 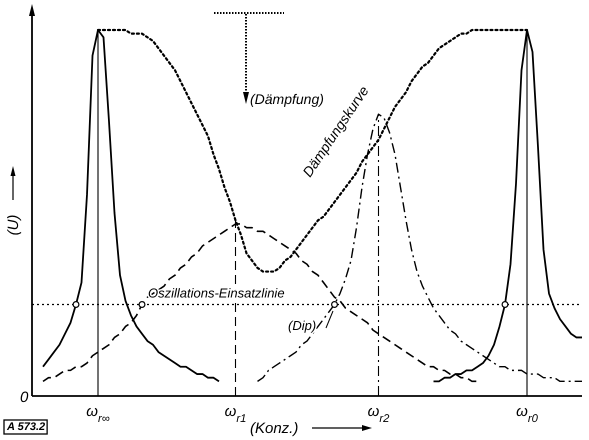 What do you see at coordinates (527, 414) in the screenshot?
I see `x-tick-label: ω$_{r0}$` at bounding box center [527, 414].